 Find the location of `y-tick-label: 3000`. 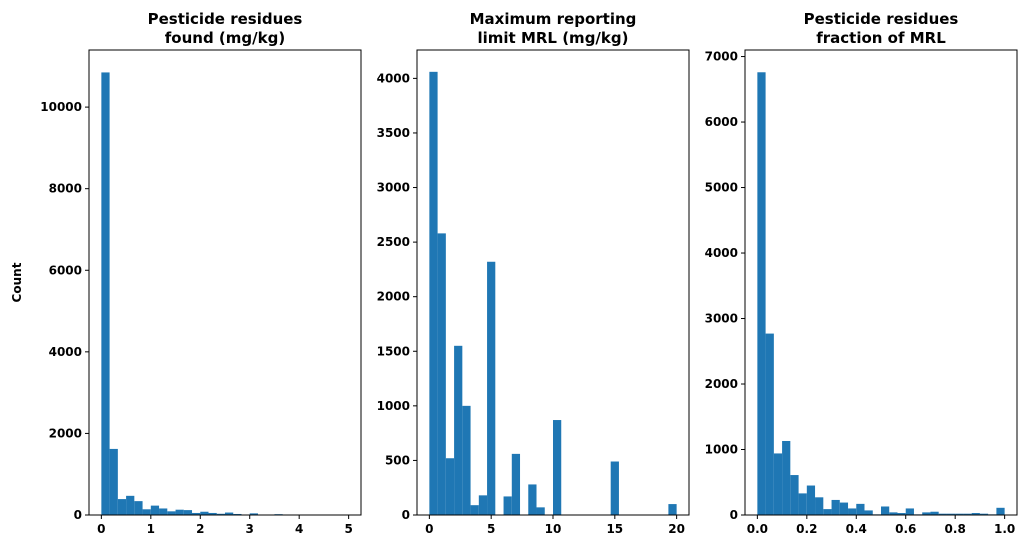

y-tick-label: 3000 is located at coordinates (721, 319).